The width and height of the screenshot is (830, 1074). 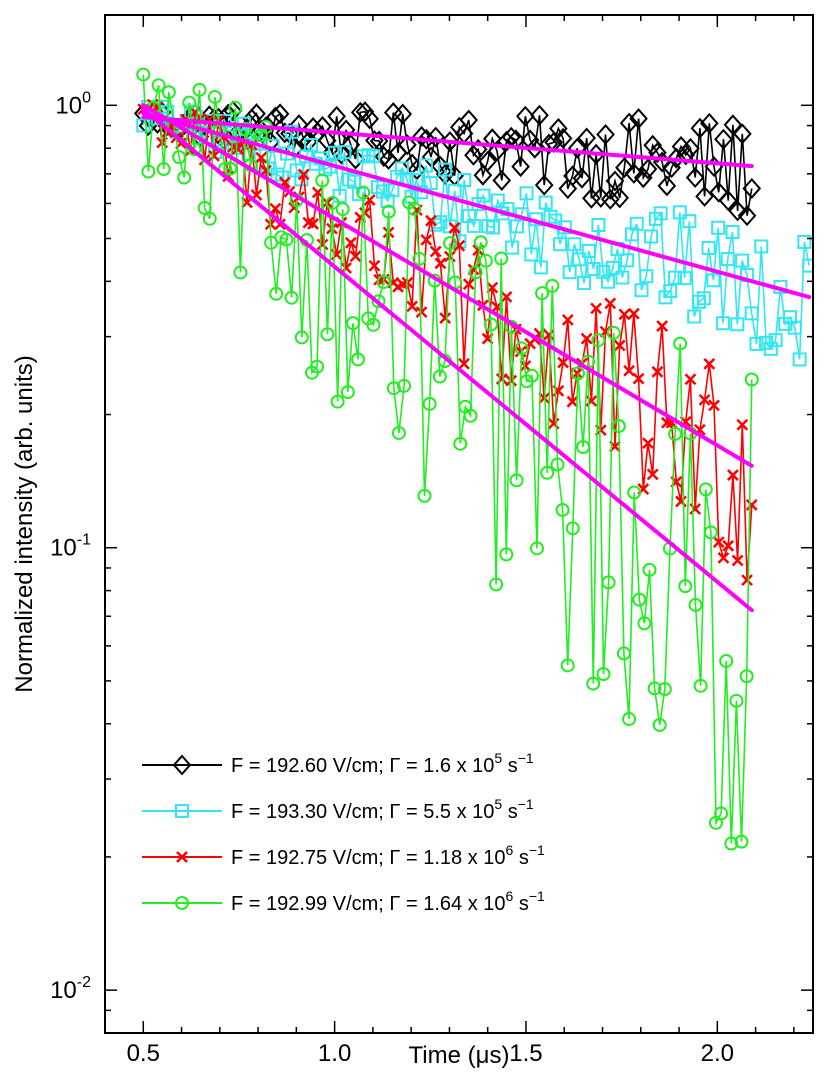 What do you see at coordinates (70, 547) in the screenshot?
I see `y-tick-label: 10-1` at bounding box center [70, 547].